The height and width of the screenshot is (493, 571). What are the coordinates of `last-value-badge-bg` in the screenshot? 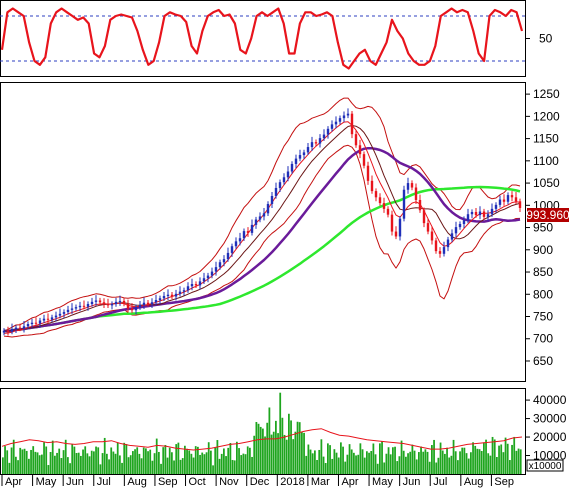 It's located at (548, 215).